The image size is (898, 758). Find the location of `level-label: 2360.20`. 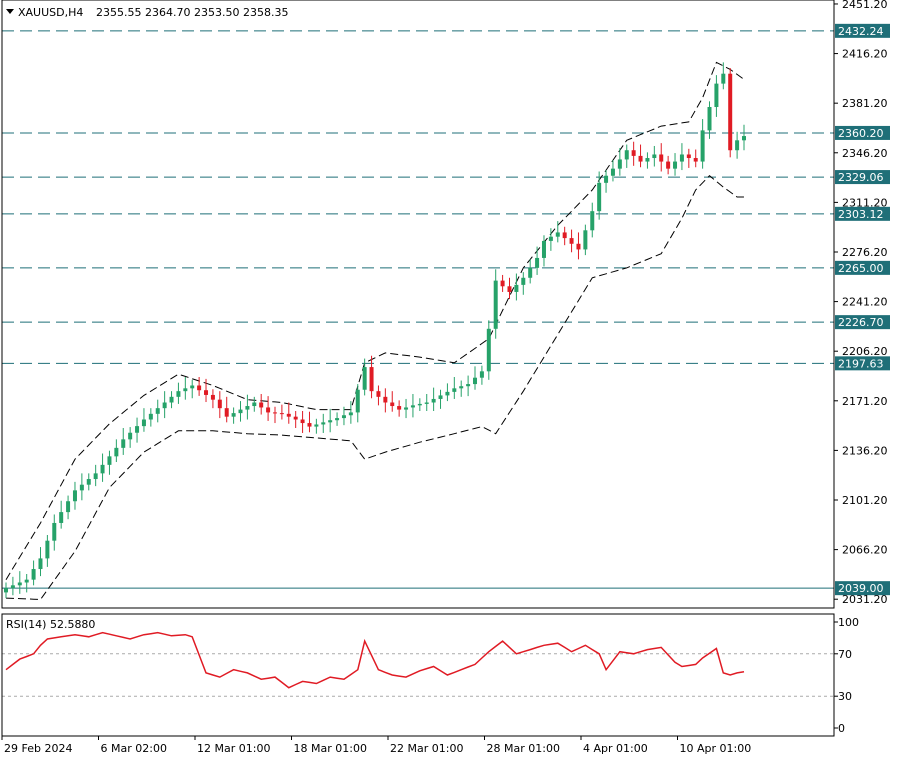

level-label: 2360.20 is located at coordinates (861, 133).